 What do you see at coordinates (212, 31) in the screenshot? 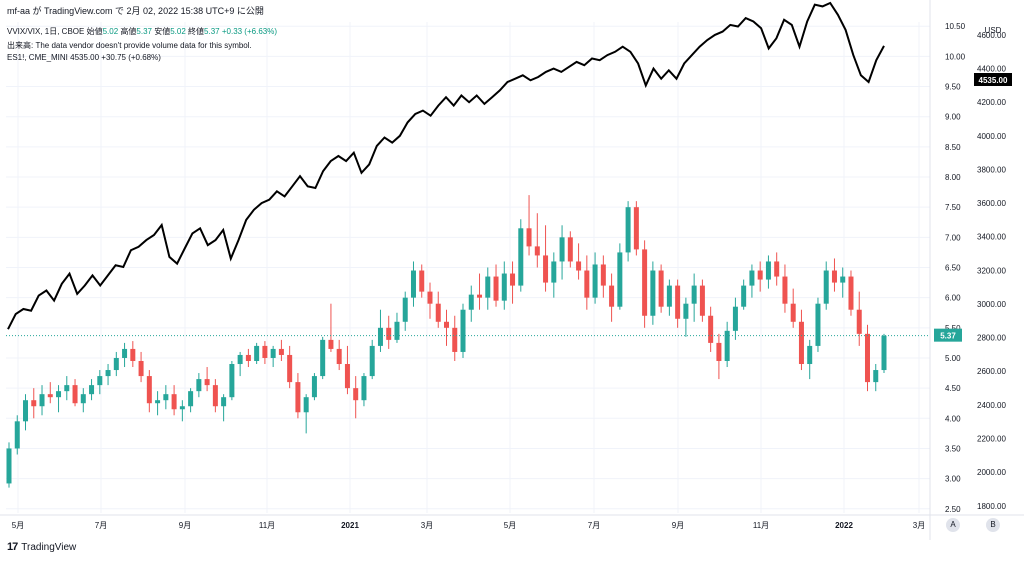
I see `legend-close: 5.37` at bounding box center [212, 31].